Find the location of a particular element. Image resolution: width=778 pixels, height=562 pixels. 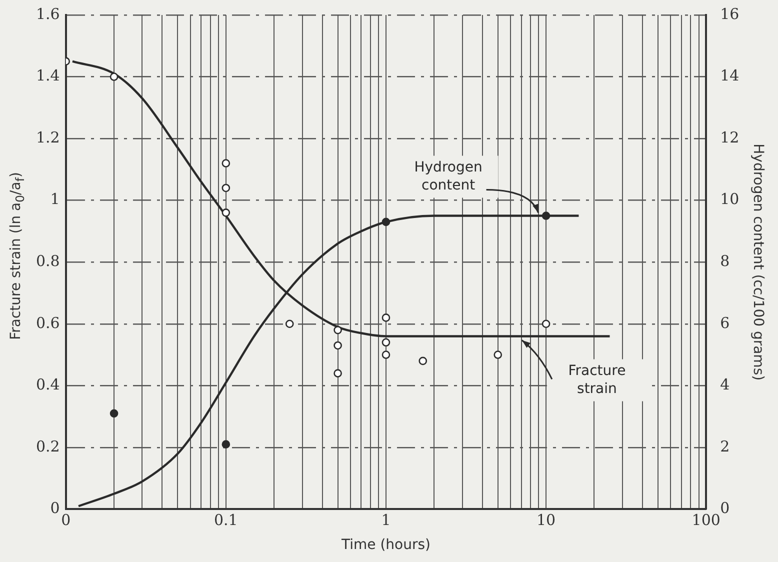

y2-tick-label: 8 is located at coordinates (725, 261).